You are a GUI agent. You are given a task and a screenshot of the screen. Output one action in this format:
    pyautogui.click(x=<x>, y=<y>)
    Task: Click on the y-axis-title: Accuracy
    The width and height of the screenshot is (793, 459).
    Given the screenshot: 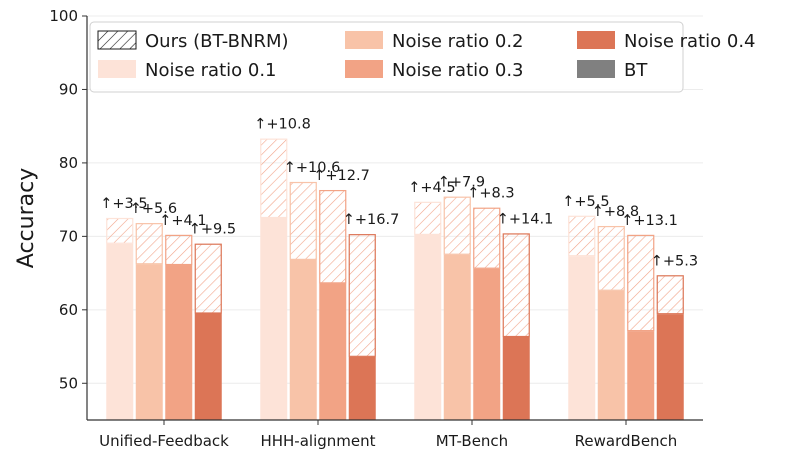 What is the action you would take?
    pyautogui.click(x=26, y=218)
    